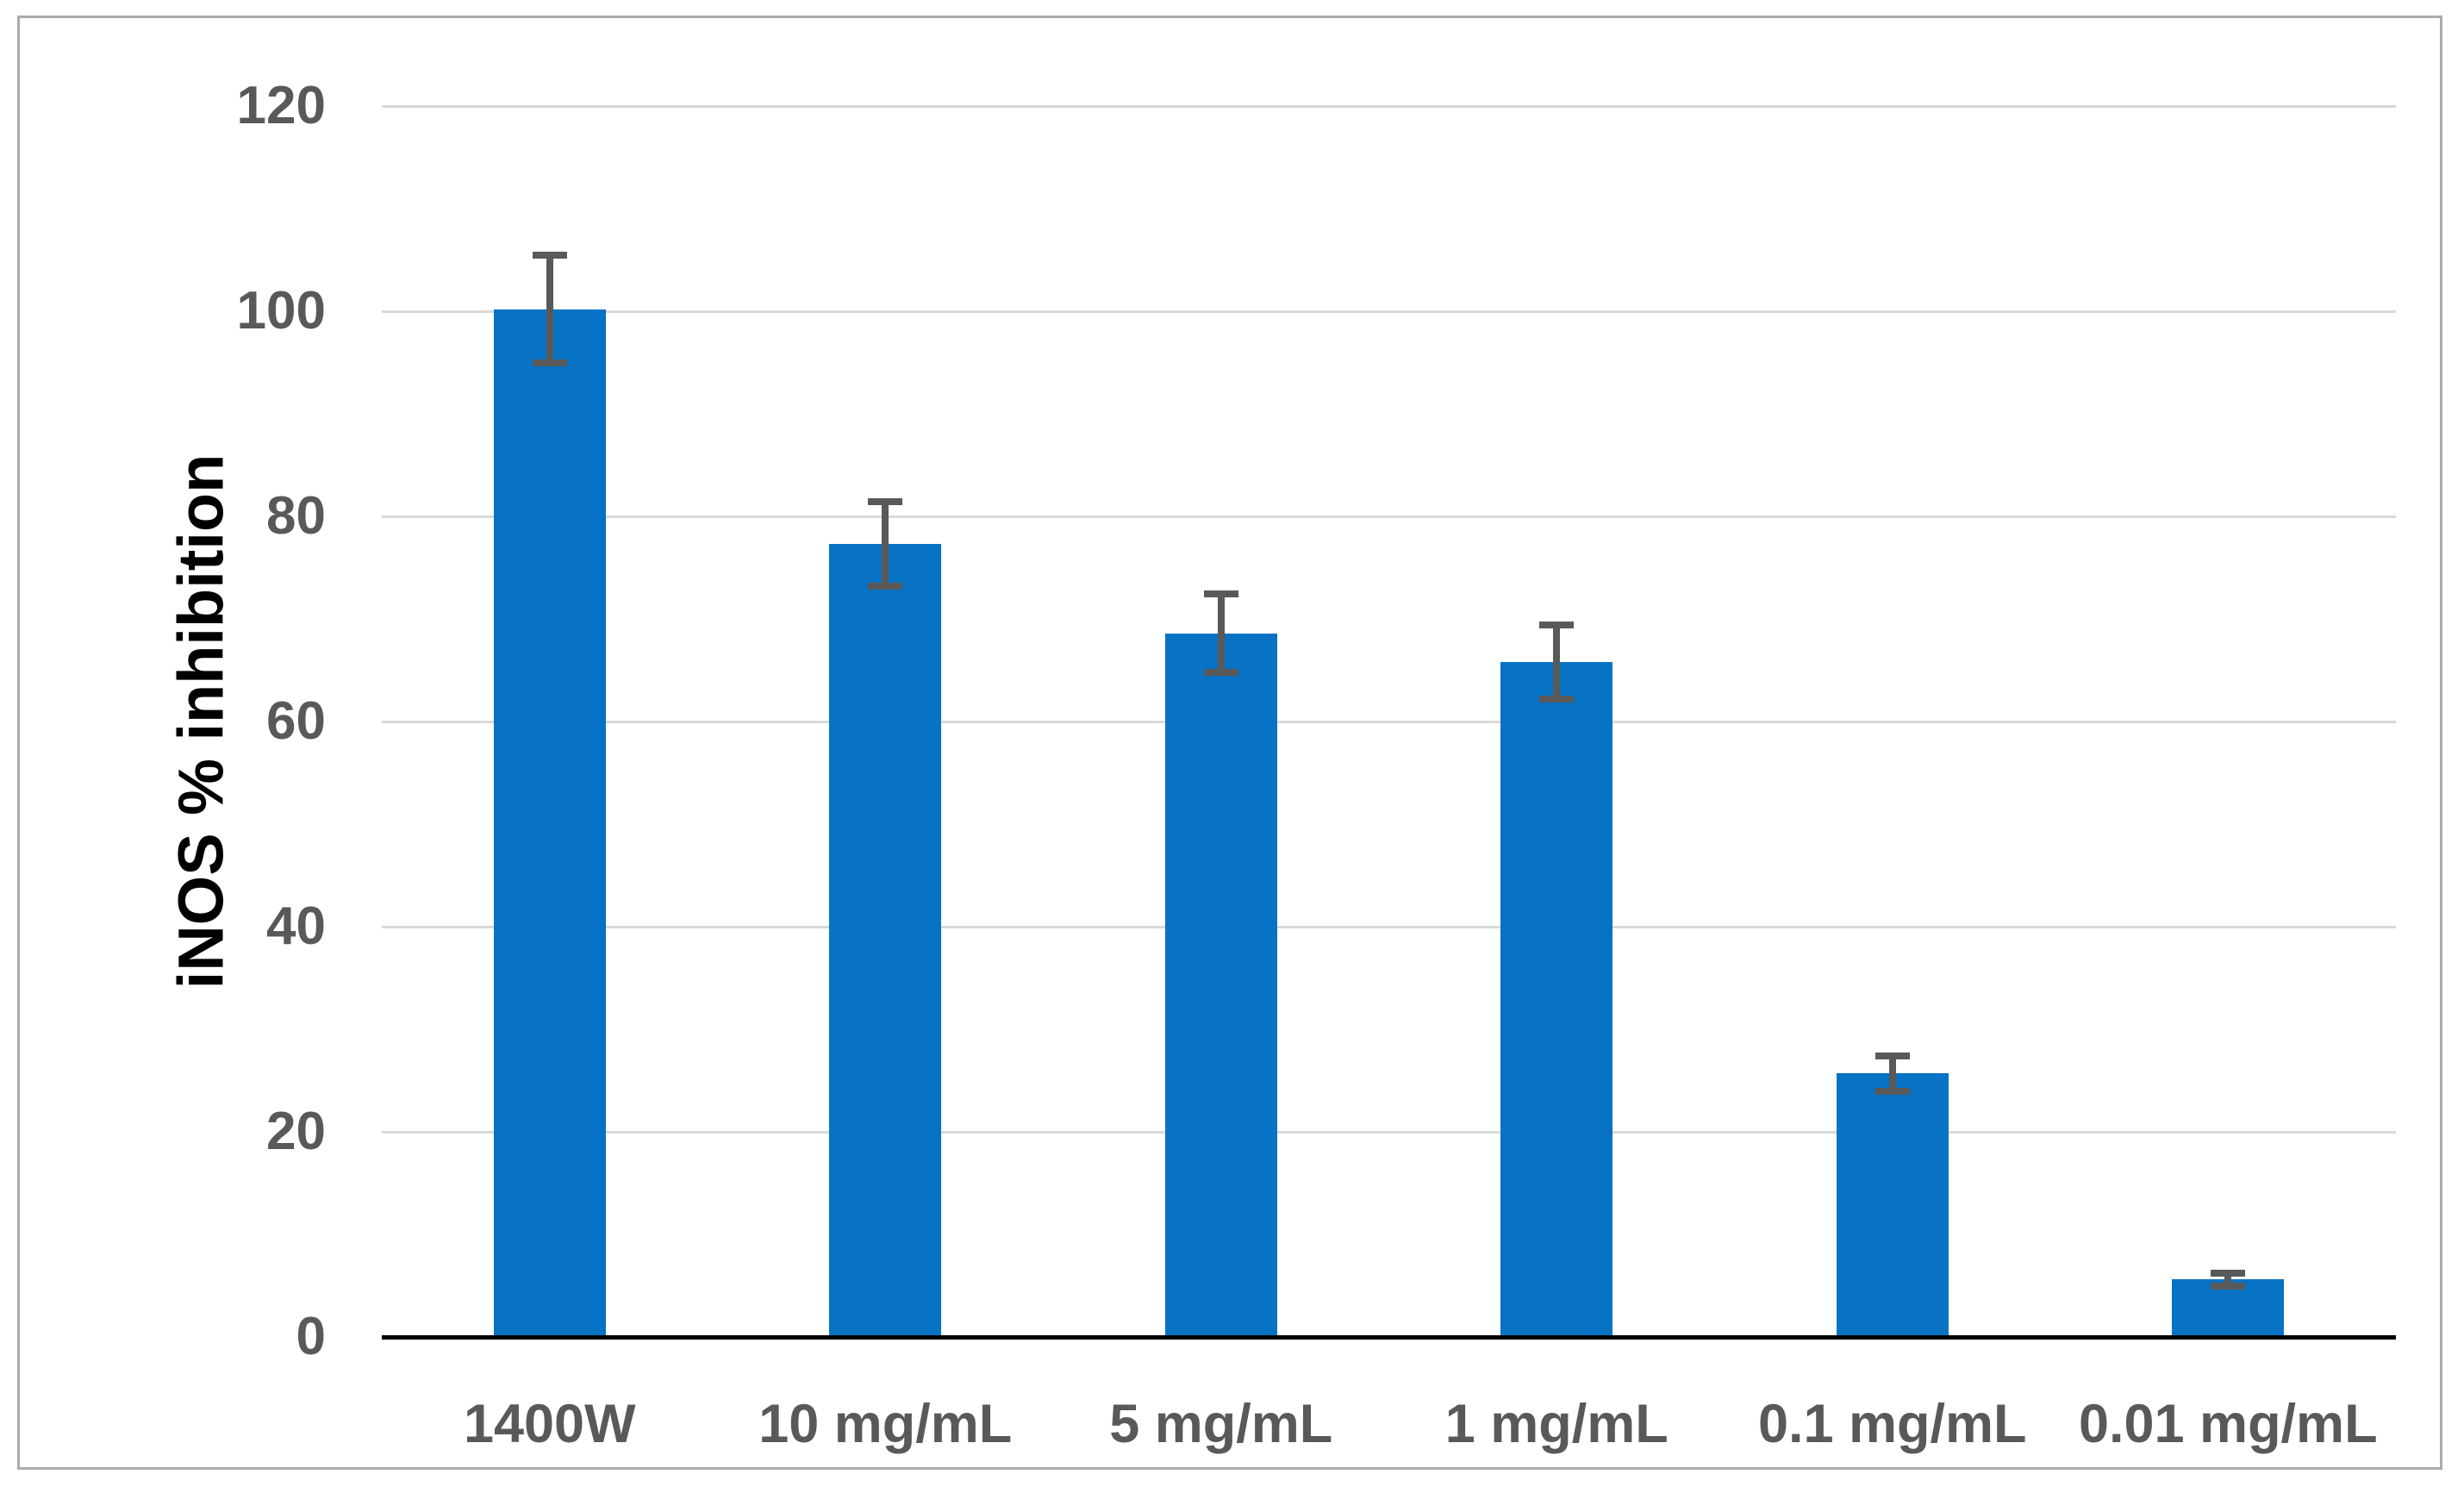 This screenshot has width=2464, height=1493. I want to click on category-label-2: 10 mg/mL, so click(885, 1424).